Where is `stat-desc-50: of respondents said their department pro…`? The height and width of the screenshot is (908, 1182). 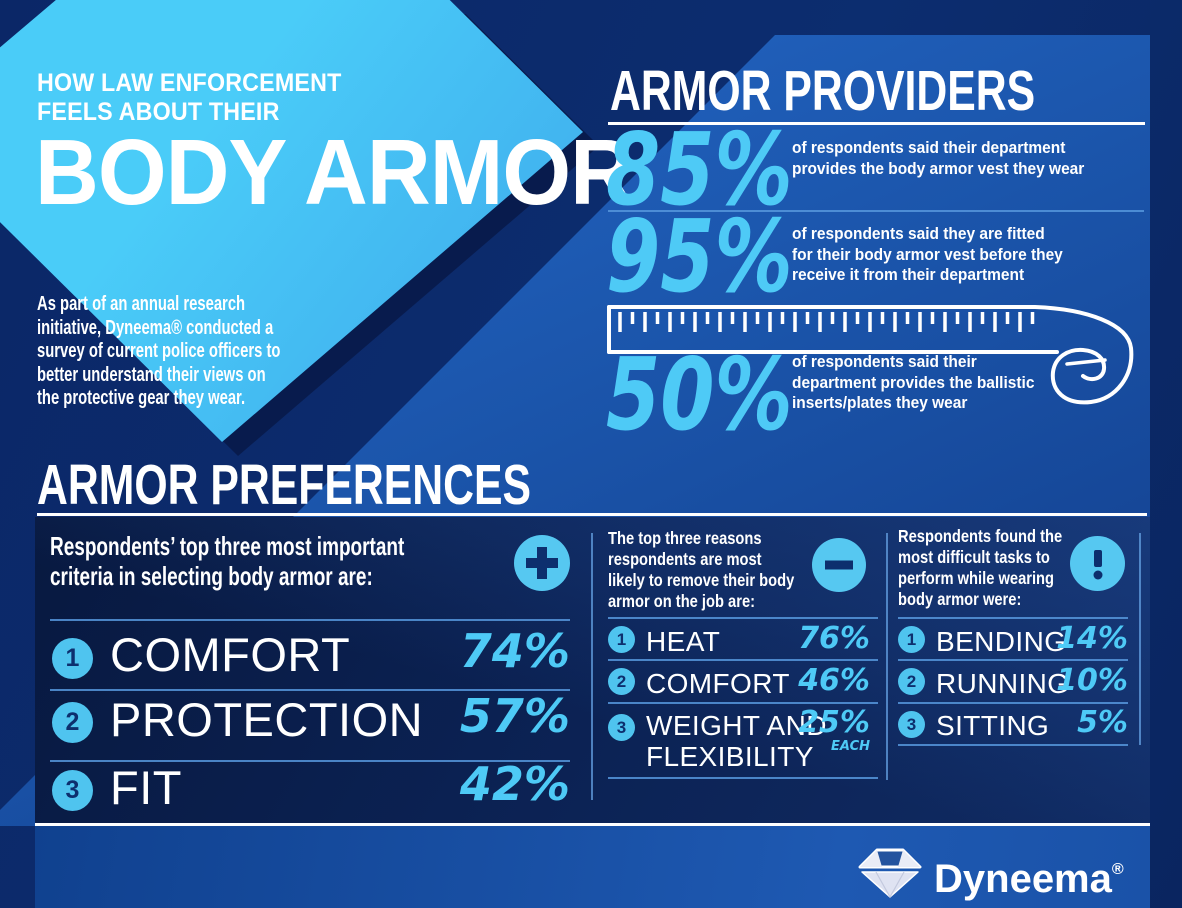
stat-desc-50: of respondents said their department pro… is located at coordinates (913, 382).